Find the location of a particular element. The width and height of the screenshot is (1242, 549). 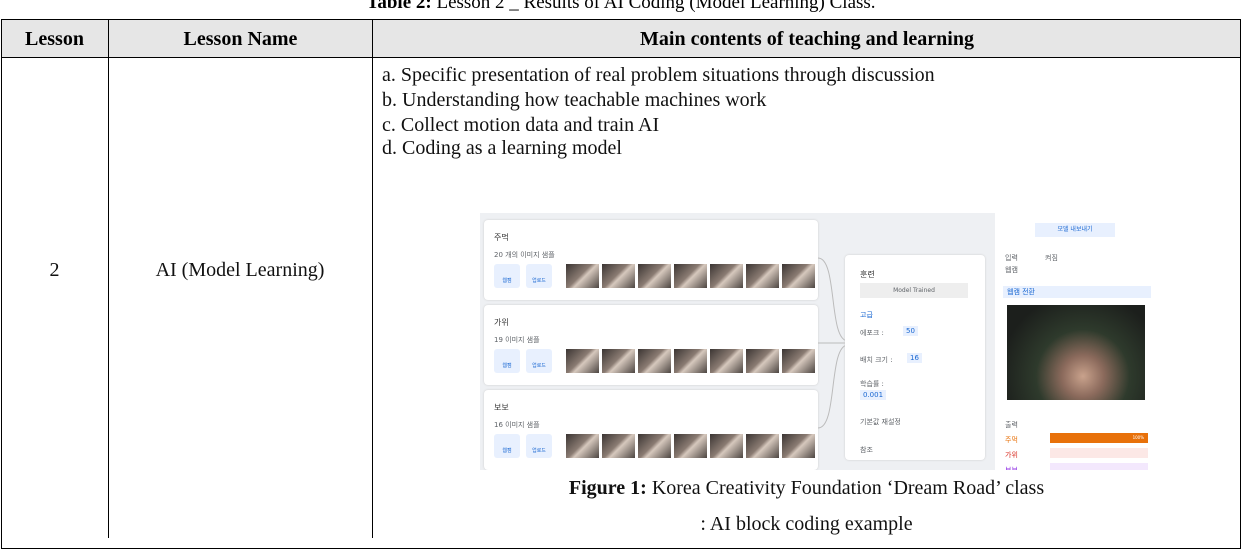

class-card: 주먹 20 개의 이미지 샘플 웹캠 업로드 is located at coordinates (651, 260).